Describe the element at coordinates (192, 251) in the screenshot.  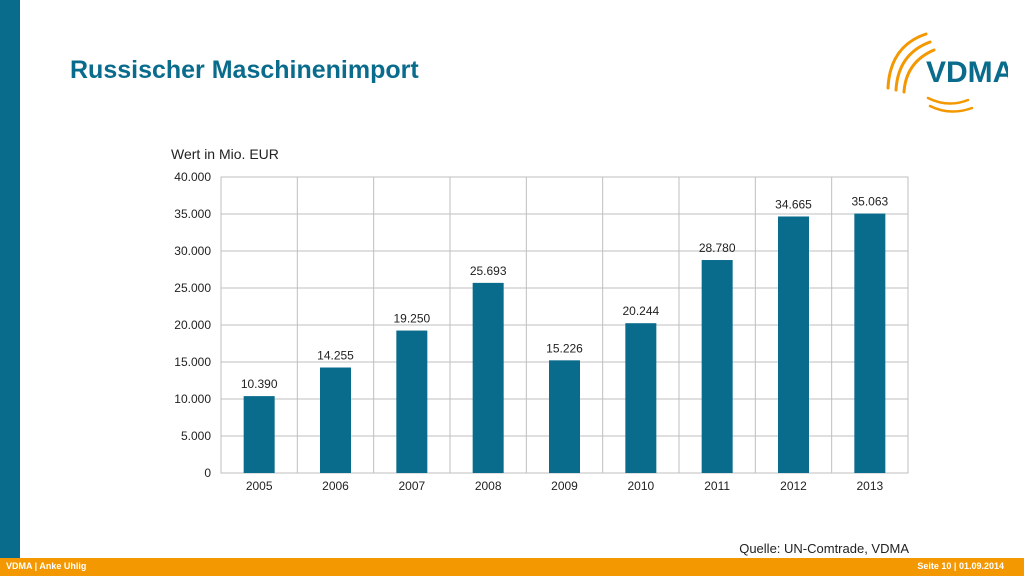
I see `y-tick-label: 30.000` at that location.